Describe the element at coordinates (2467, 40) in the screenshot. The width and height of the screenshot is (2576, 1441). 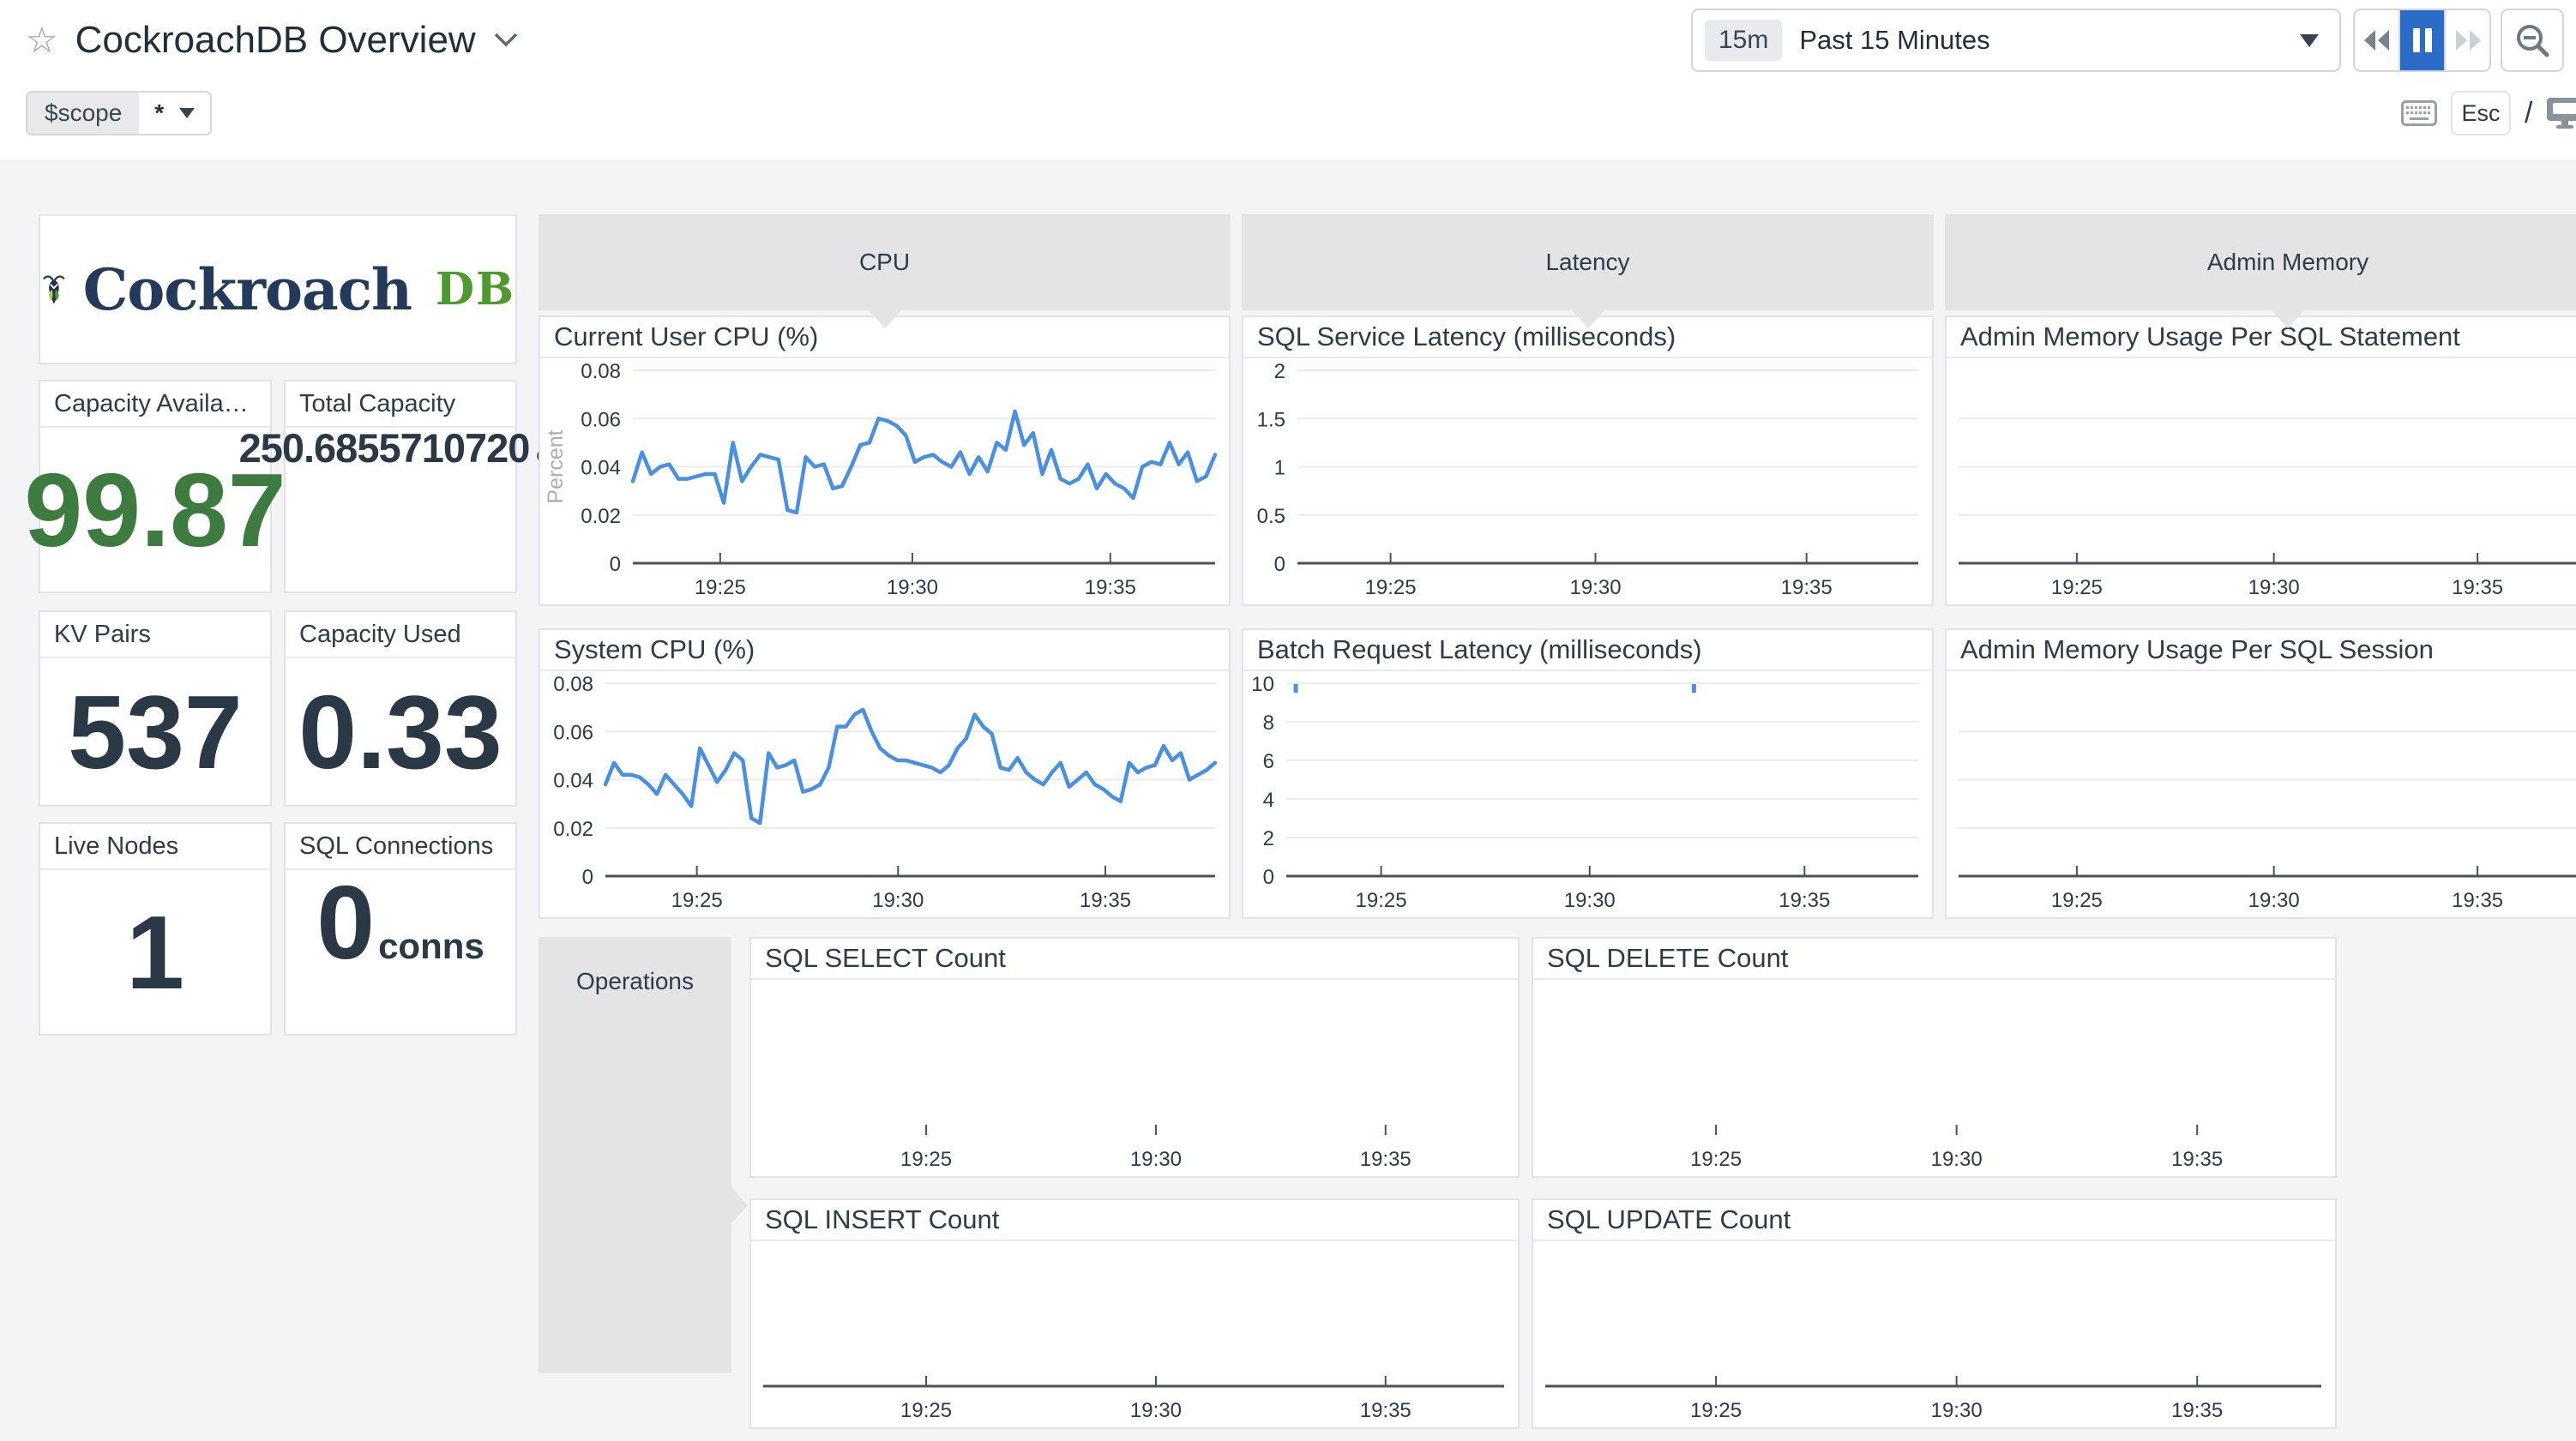
I see `fast-forward-button` at that location.